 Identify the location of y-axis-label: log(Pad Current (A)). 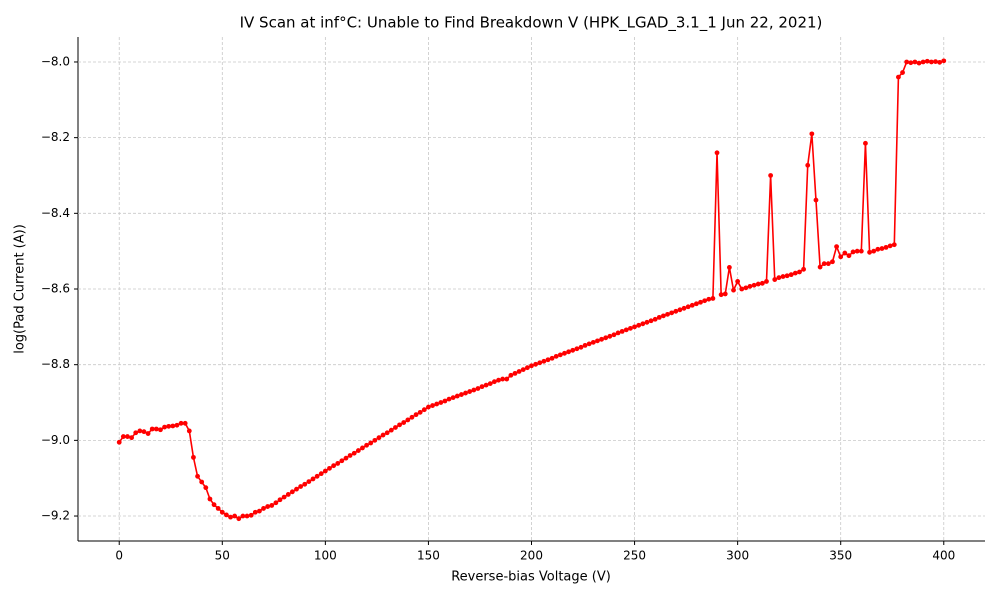
(20, 289).